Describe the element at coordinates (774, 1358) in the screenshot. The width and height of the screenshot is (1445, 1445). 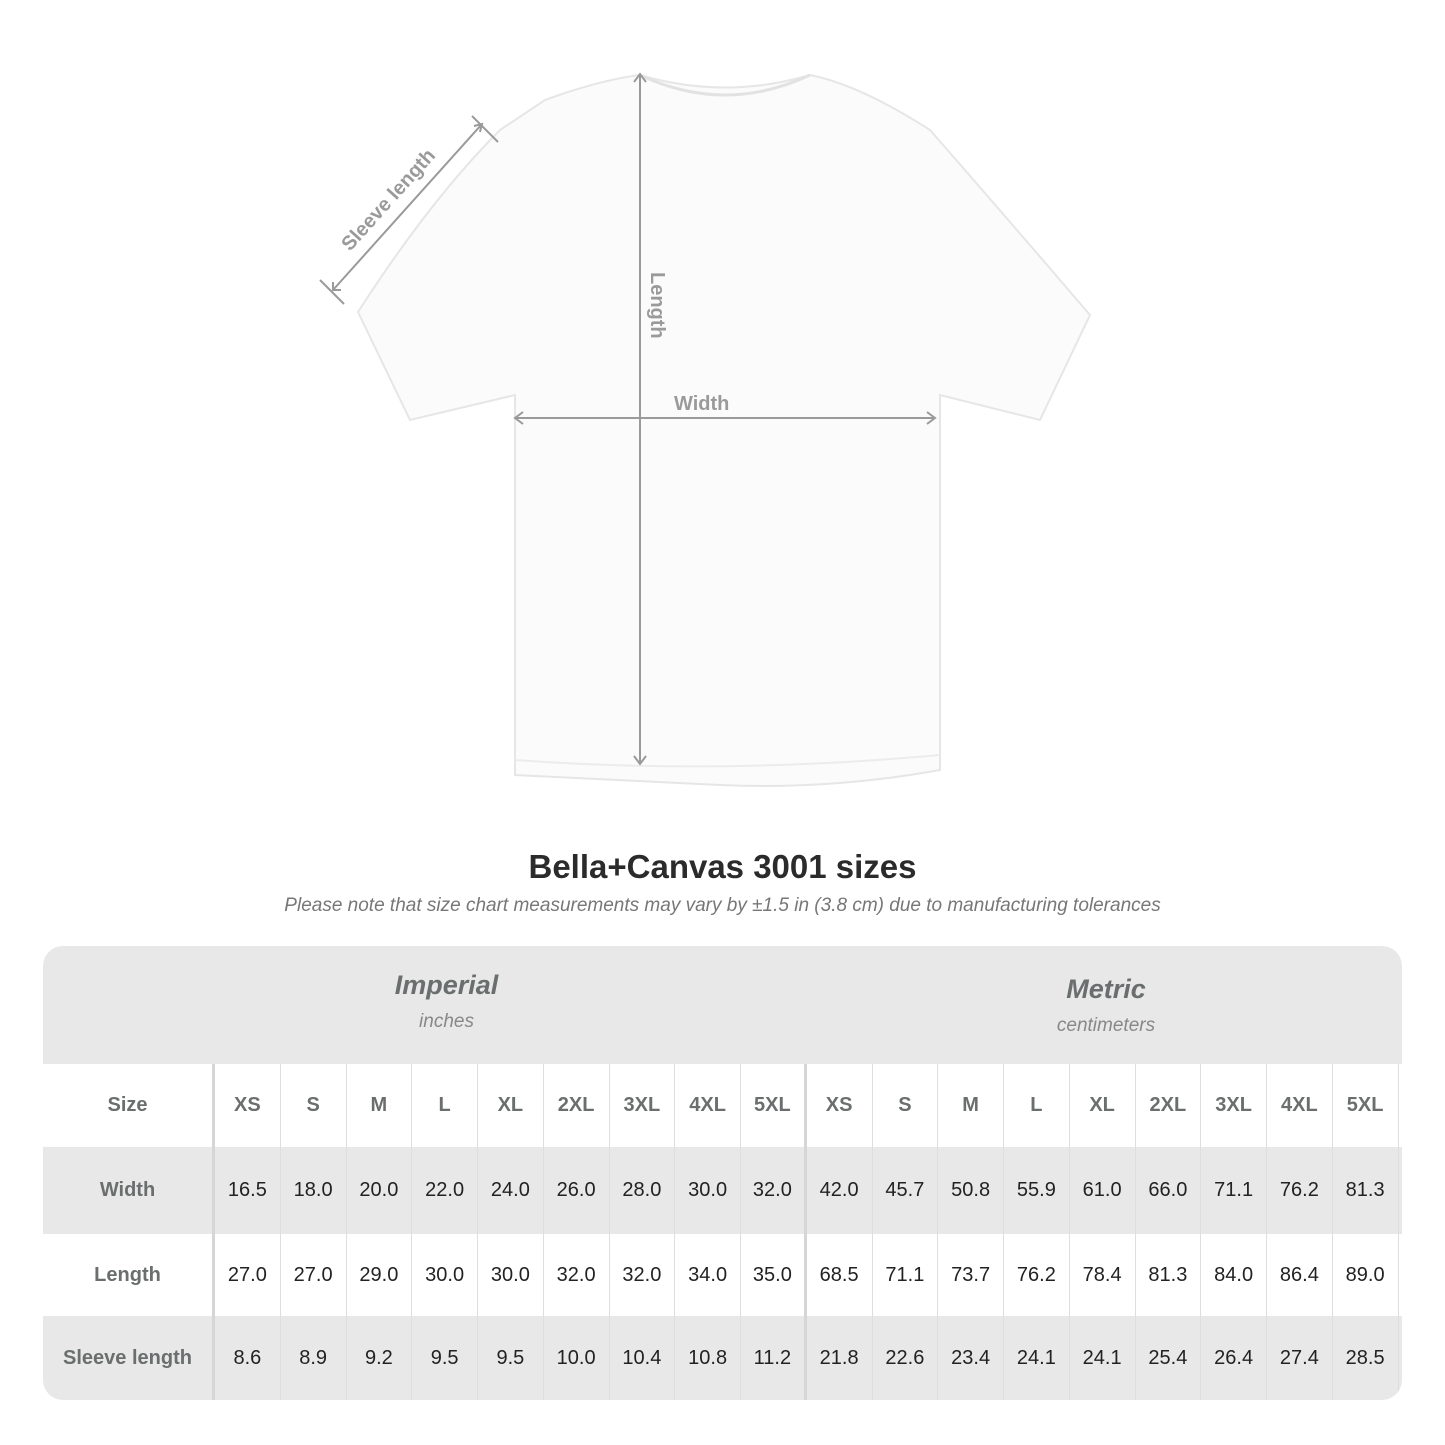
I see `imperial-value: 11.2` at that location.